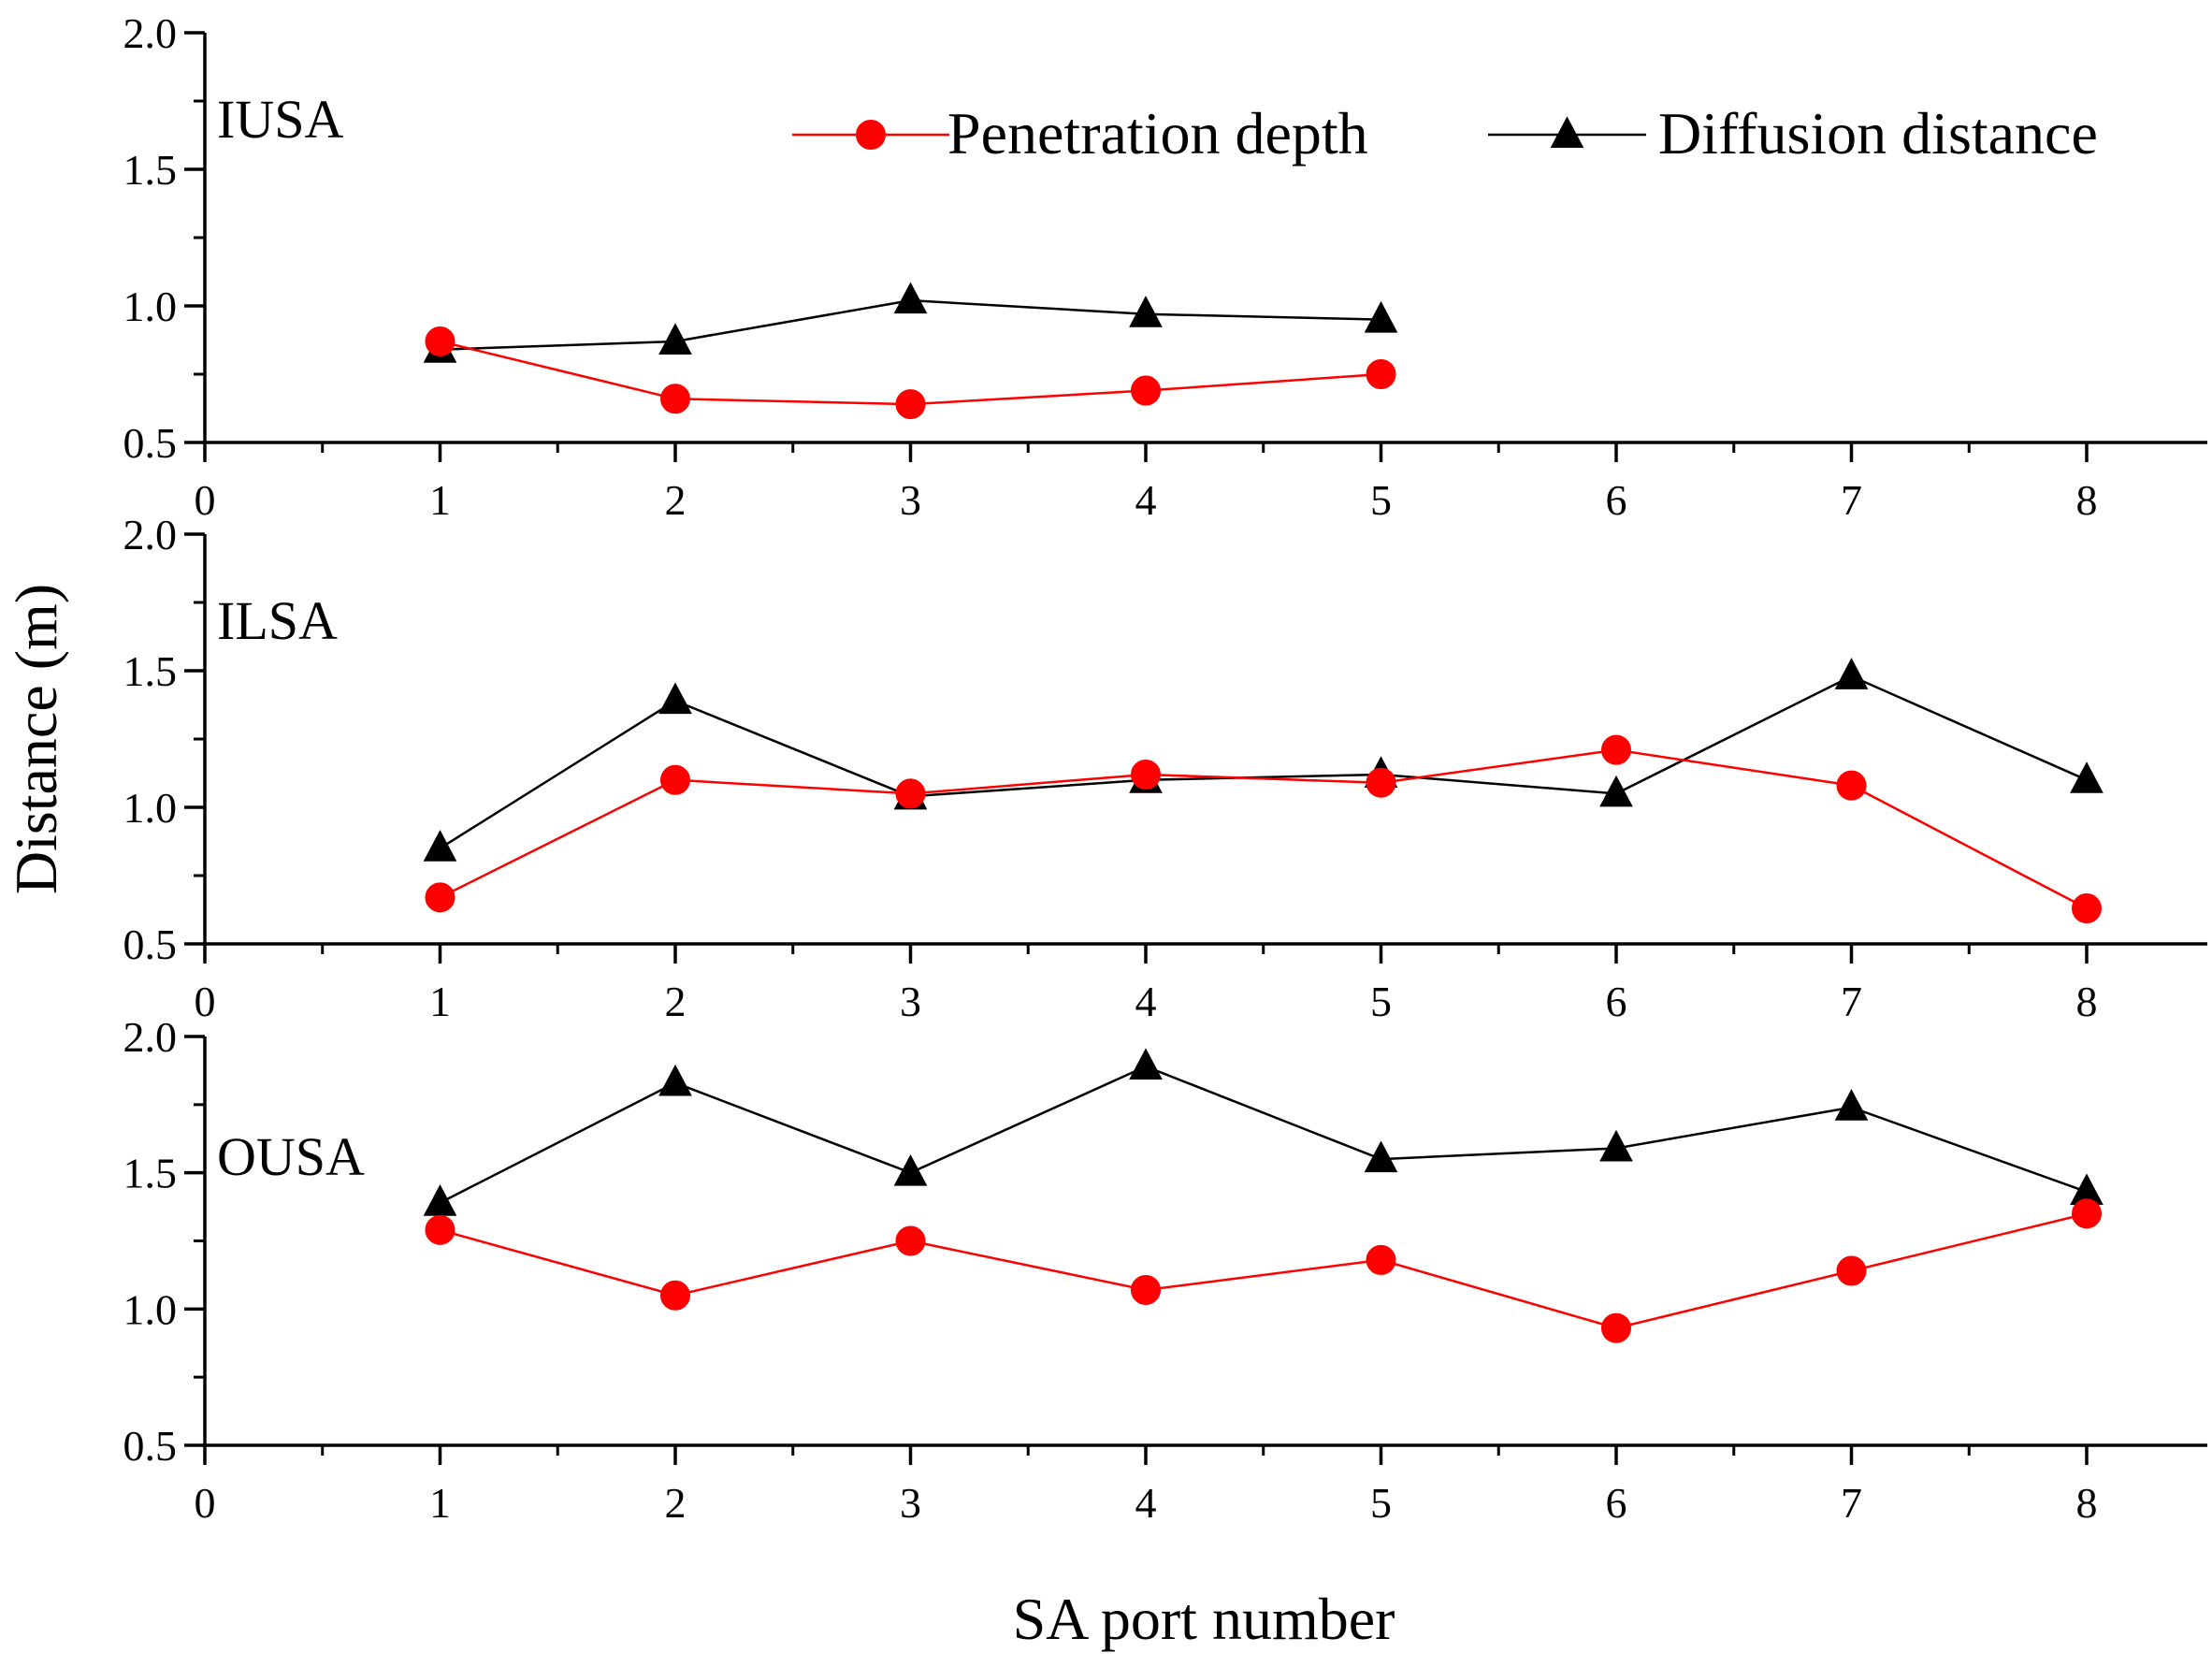  I want to click on x-axis-title: SA port number, so click(1204, 1619).